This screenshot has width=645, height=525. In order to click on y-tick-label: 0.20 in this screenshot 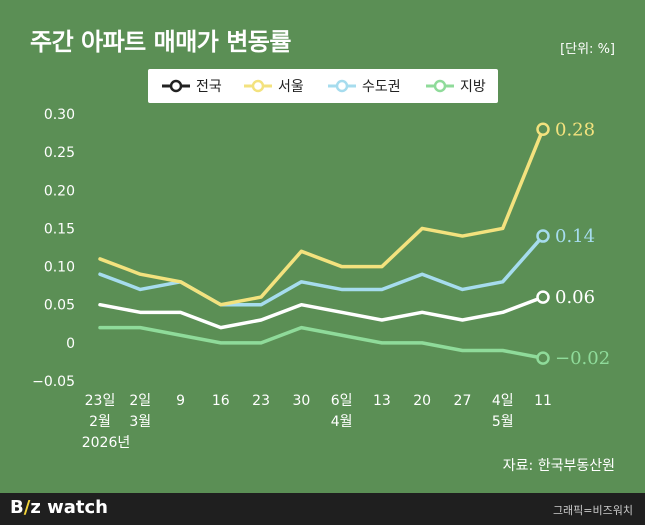, I will do `click(59, 191)`.